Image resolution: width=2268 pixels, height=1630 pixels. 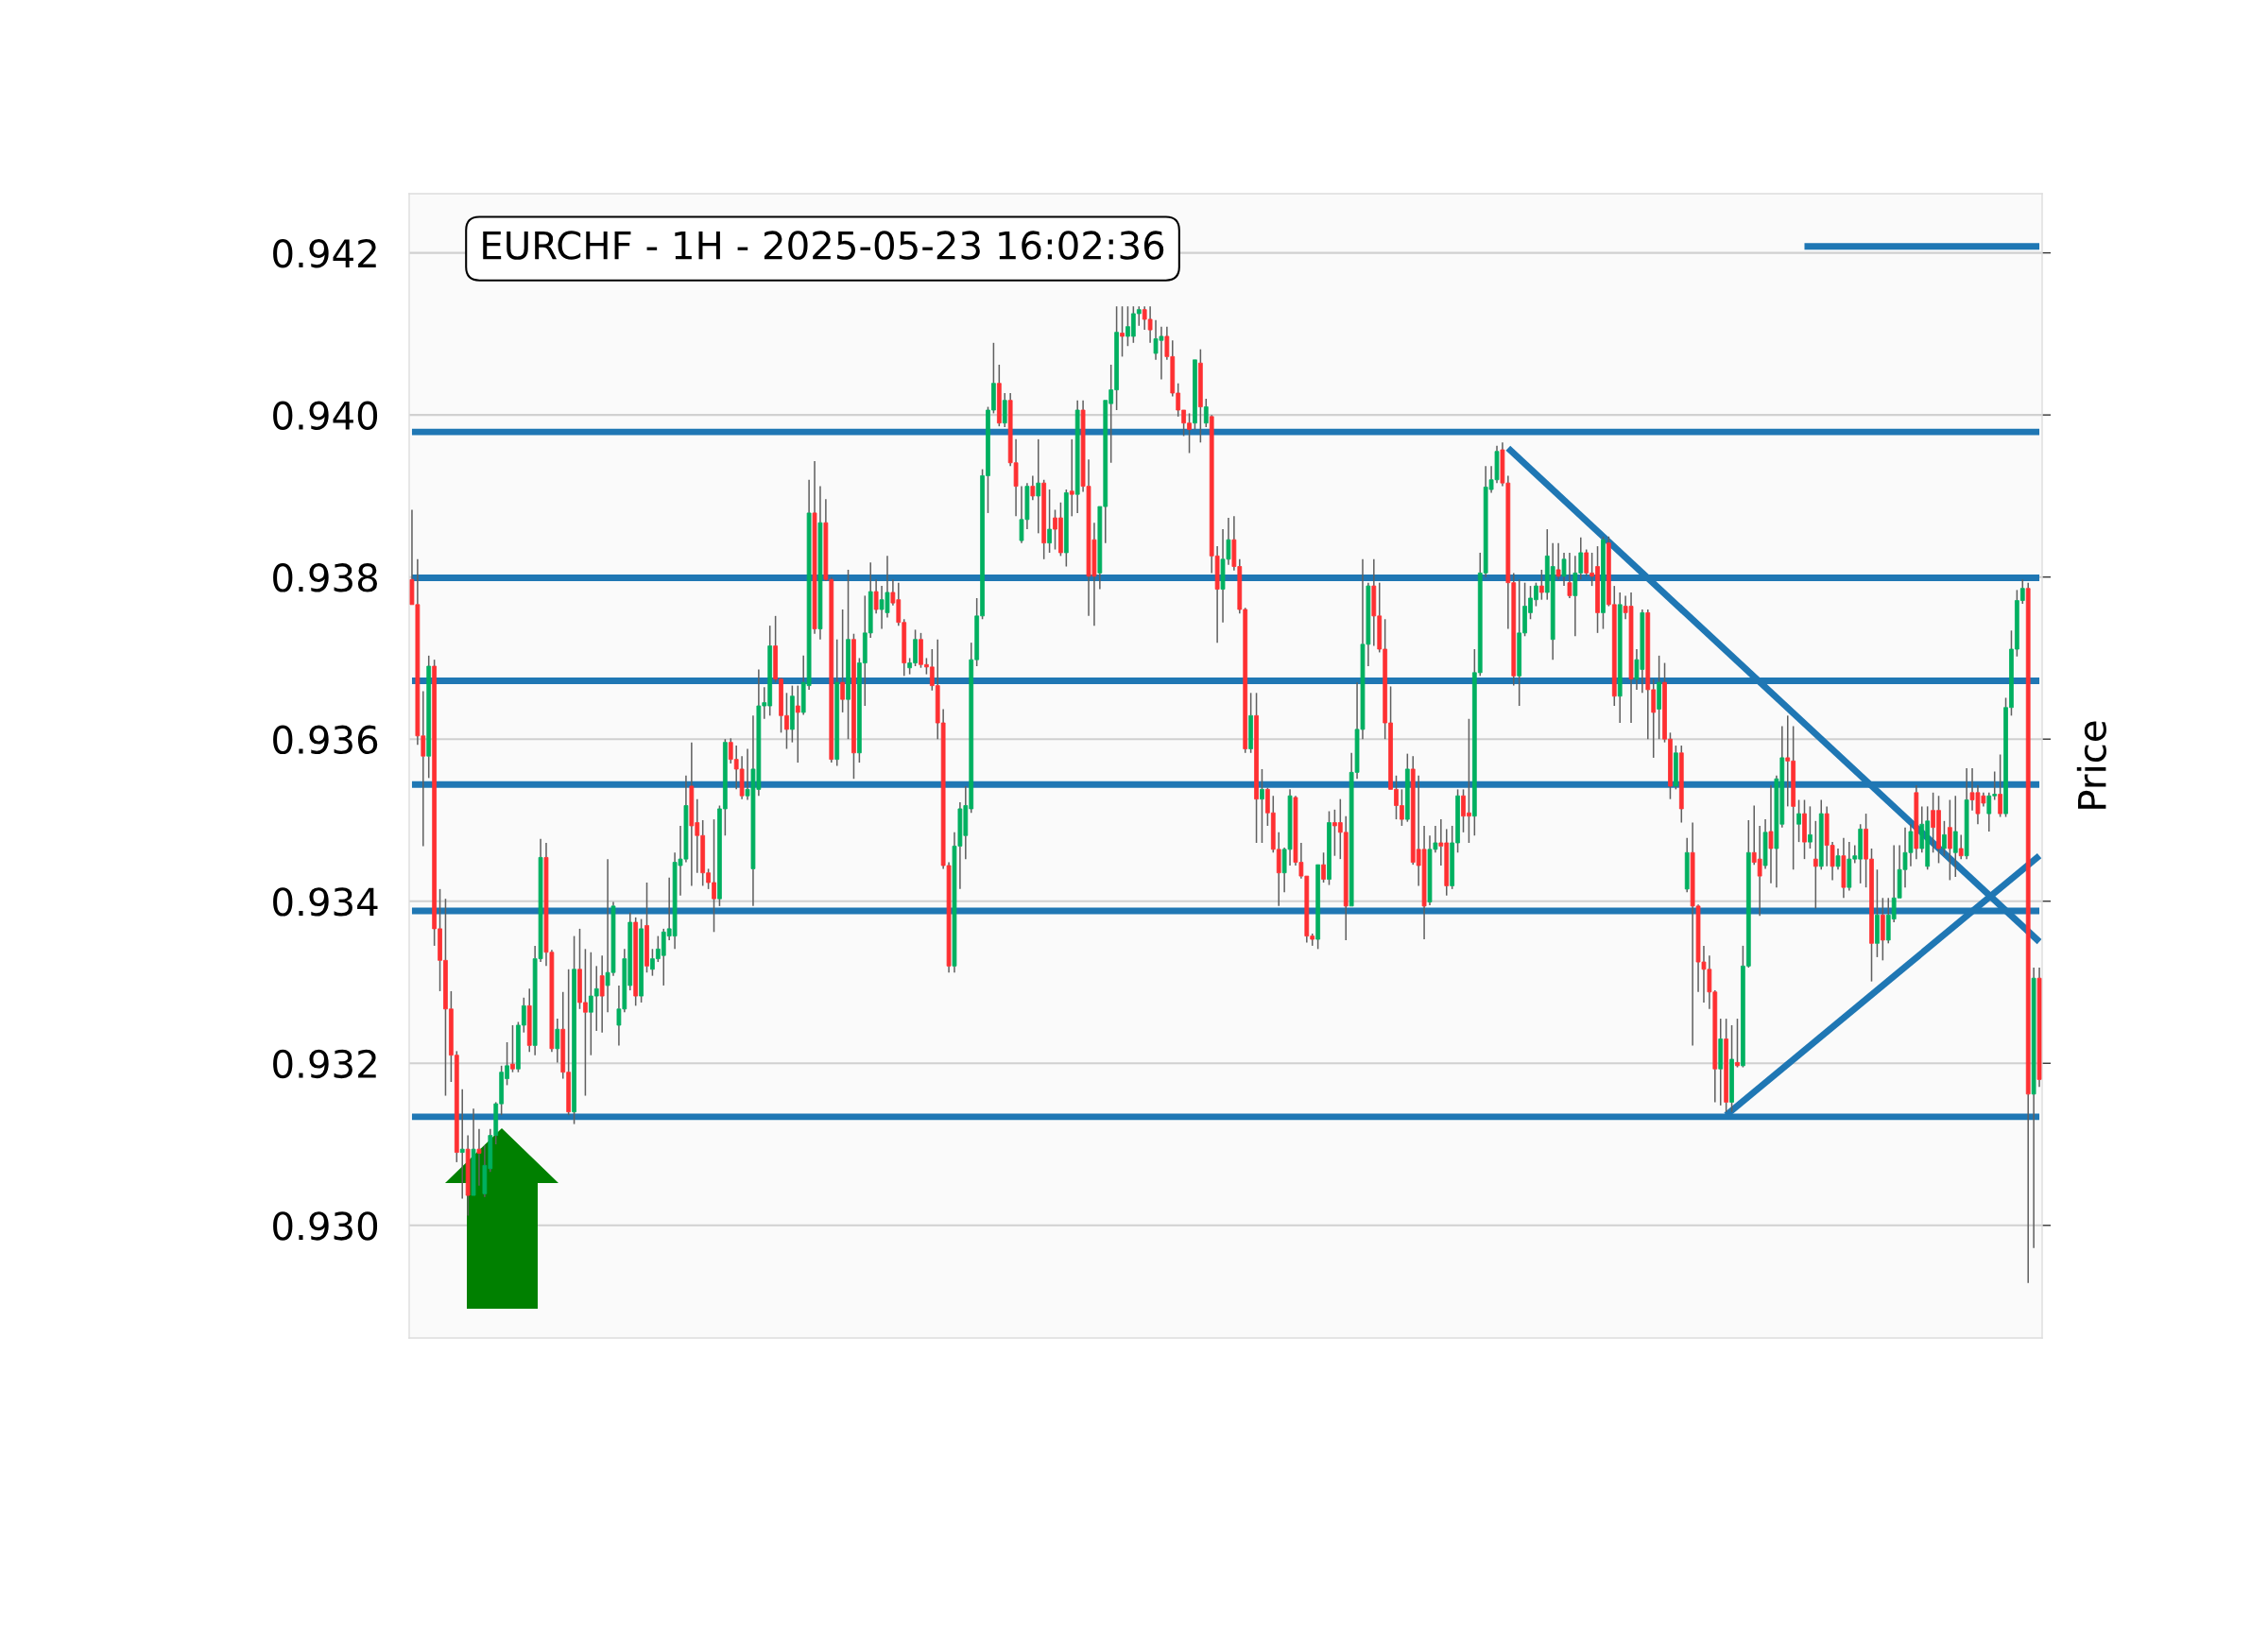 What do you see at coordinates (823, 246) in the screenshot?
I see `text: EURCHF - 1H - 2025-05-23 16:02:36` at bounding box center [823, 246].